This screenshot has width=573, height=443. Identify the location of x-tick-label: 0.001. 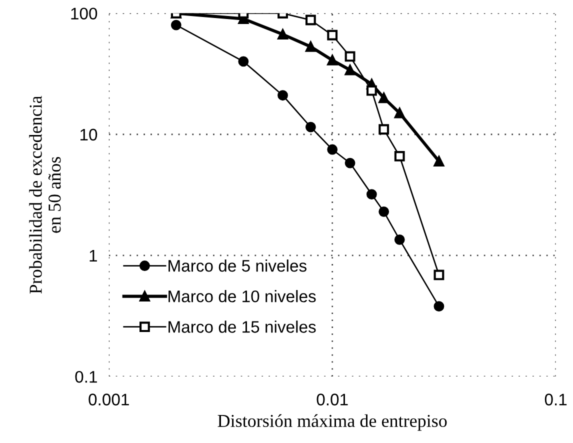
(108, 400).